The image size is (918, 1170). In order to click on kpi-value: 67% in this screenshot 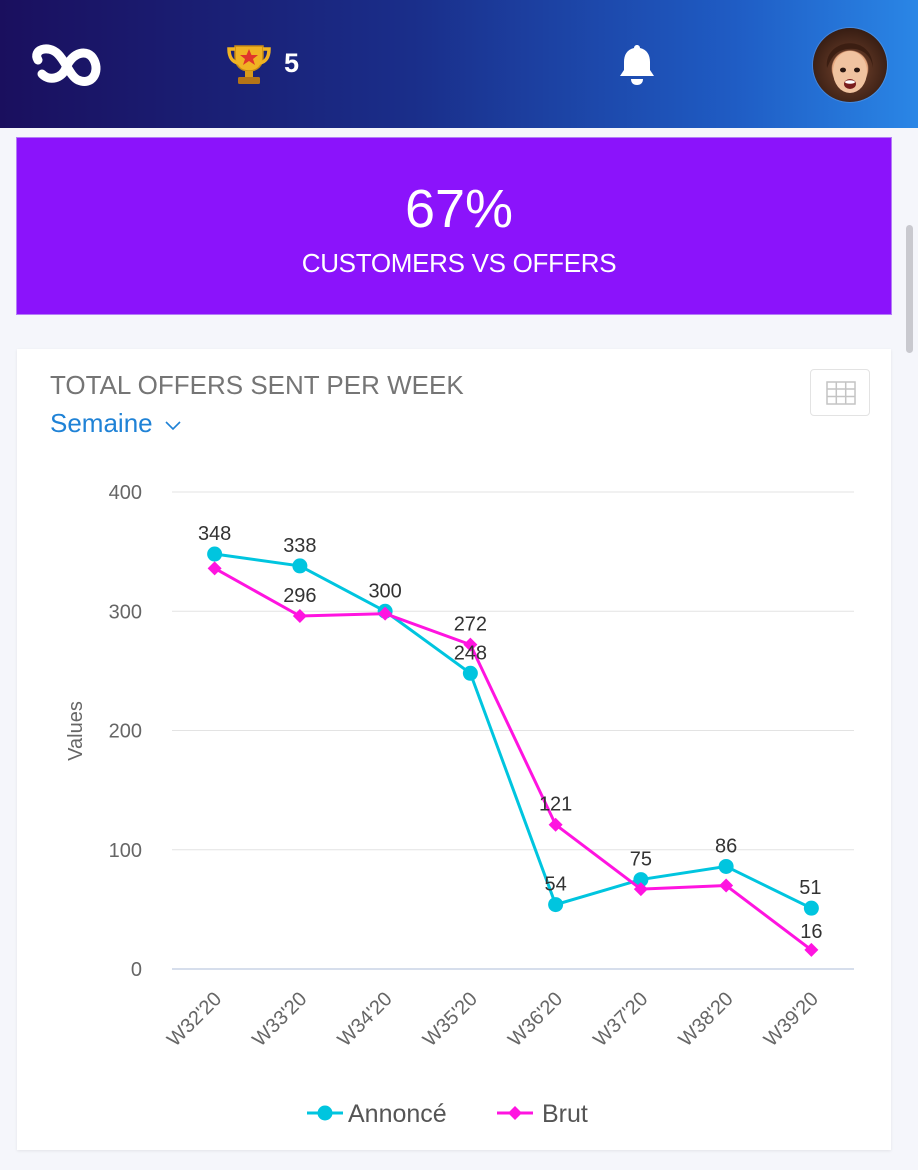, I will do `click(459, 209)`.